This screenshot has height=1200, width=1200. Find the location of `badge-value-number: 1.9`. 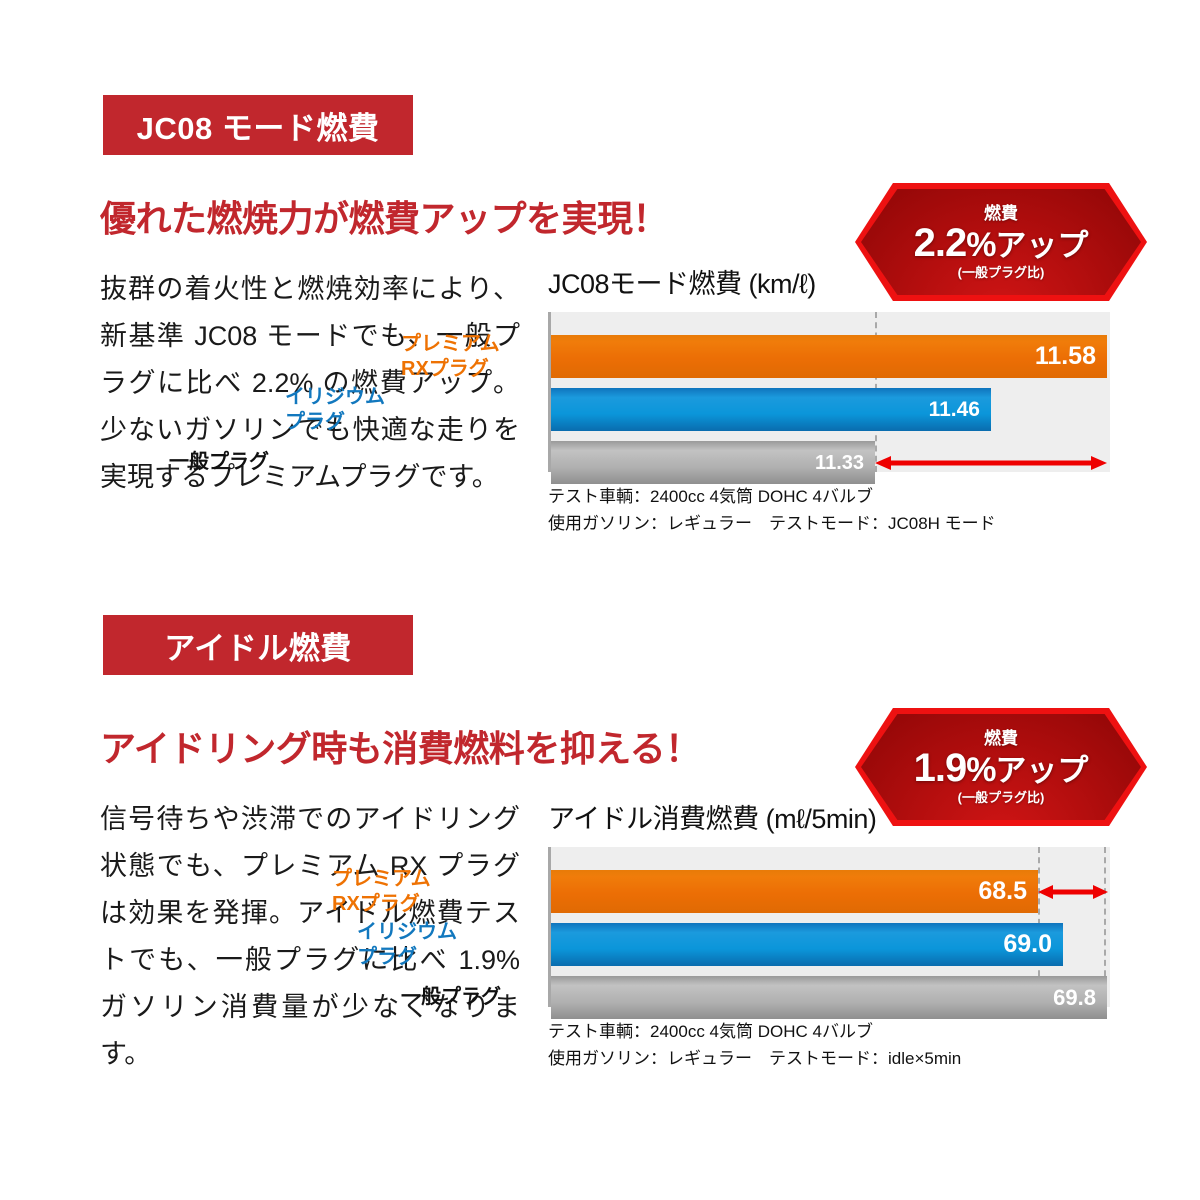

badge-value-number: 1.9 is located at coordinates (940, 767).